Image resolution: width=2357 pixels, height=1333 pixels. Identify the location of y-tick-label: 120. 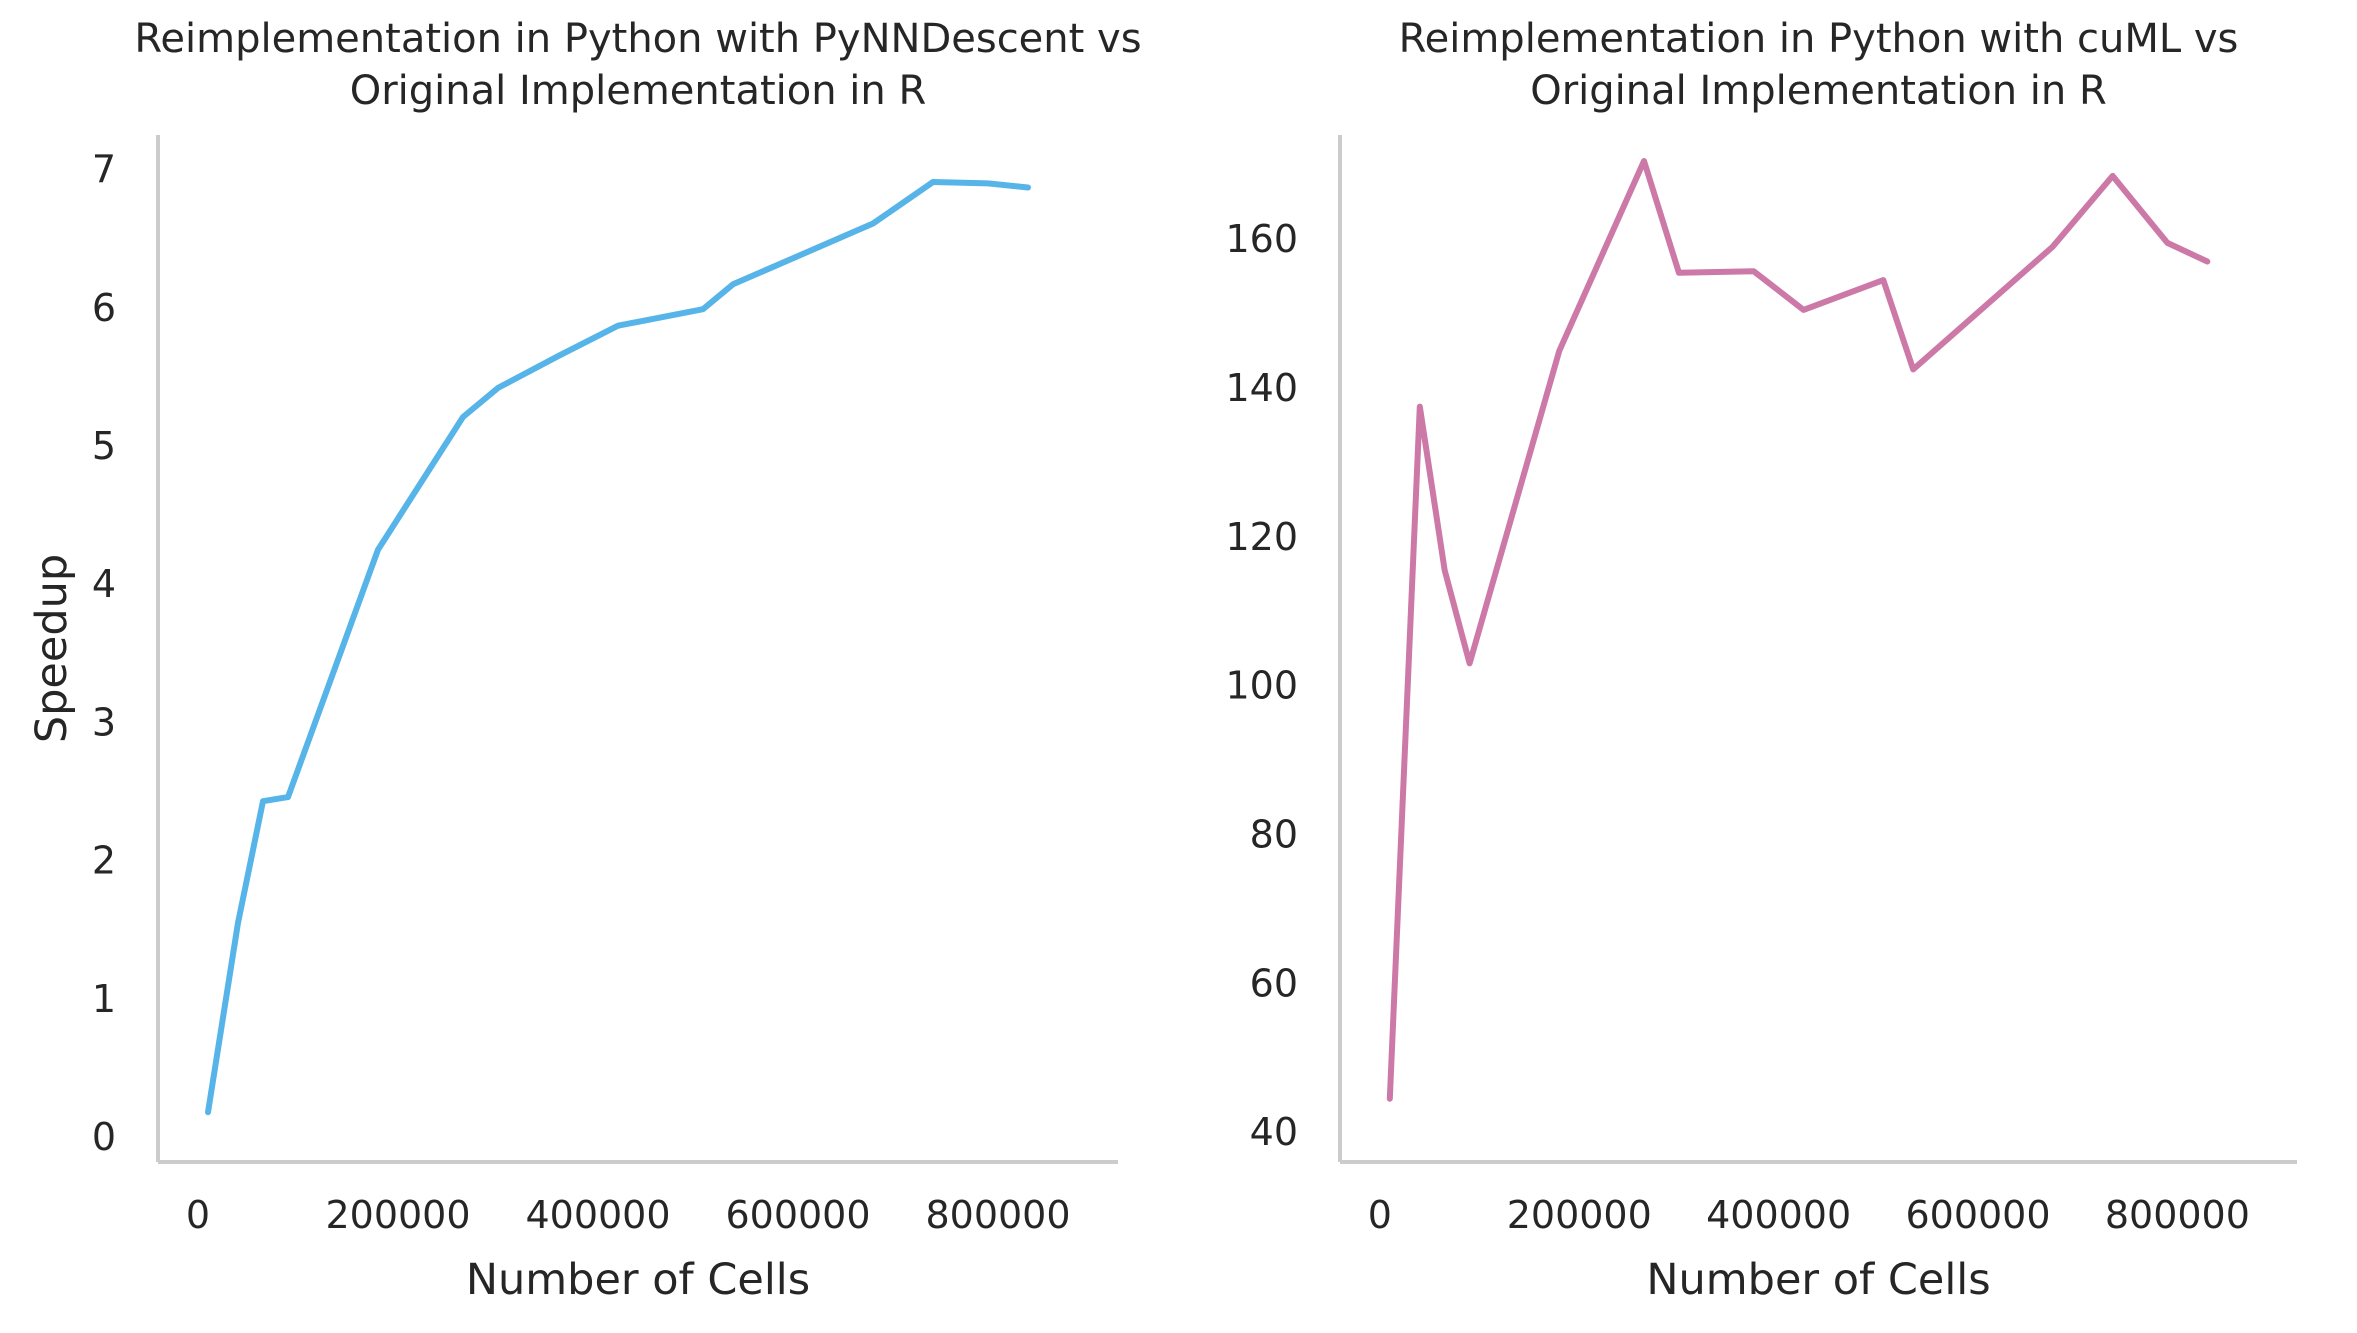
(1261, 537).